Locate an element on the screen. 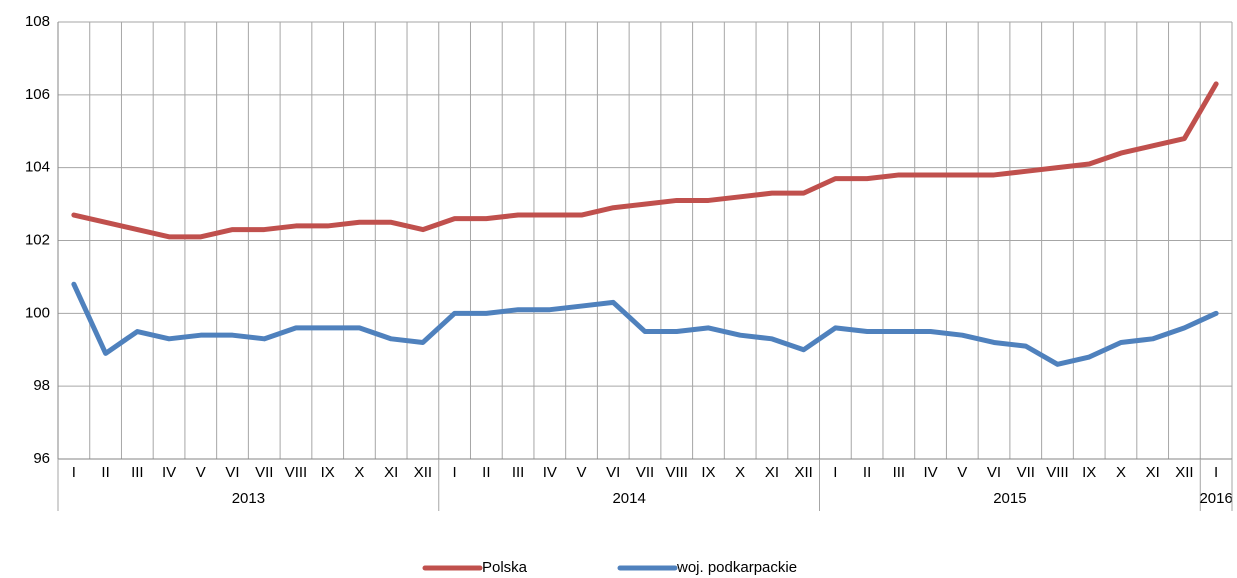 Image resolution: width=1237 pixels, height=578 pixels. x-group-label: 2015 is located at coordinates (1009, 498).